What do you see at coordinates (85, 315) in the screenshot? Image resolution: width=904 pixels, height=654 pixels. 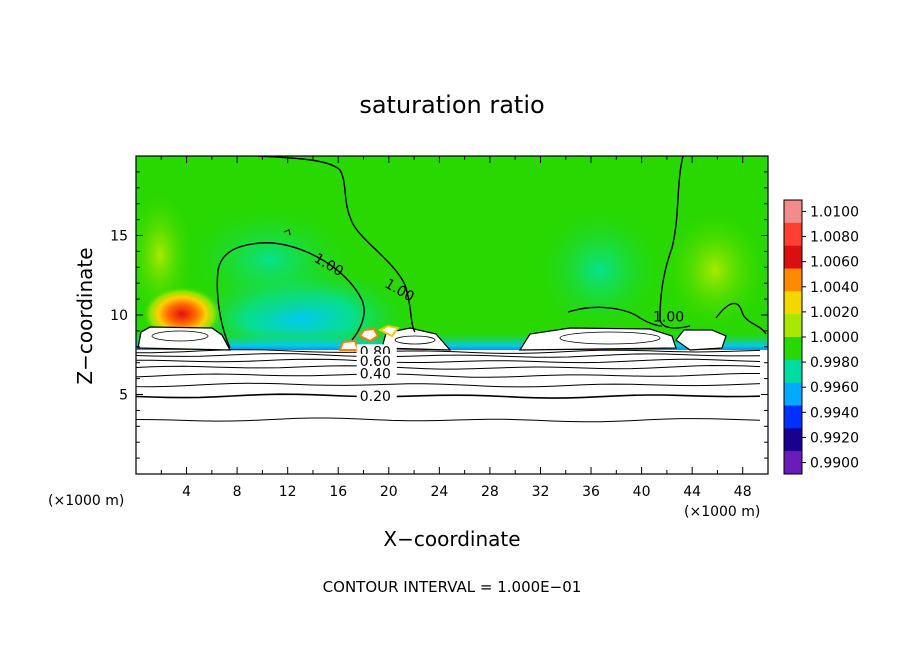 I see `y-axis-title: Z−coordinate` at bounding box center [85, 315].